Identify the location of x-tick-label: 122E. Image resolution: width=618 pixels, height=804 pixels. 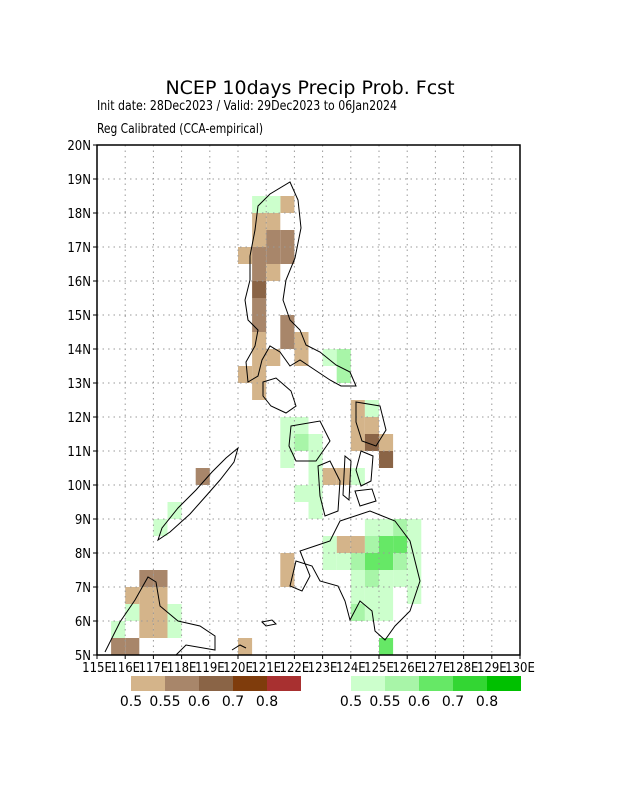
(295, 668).